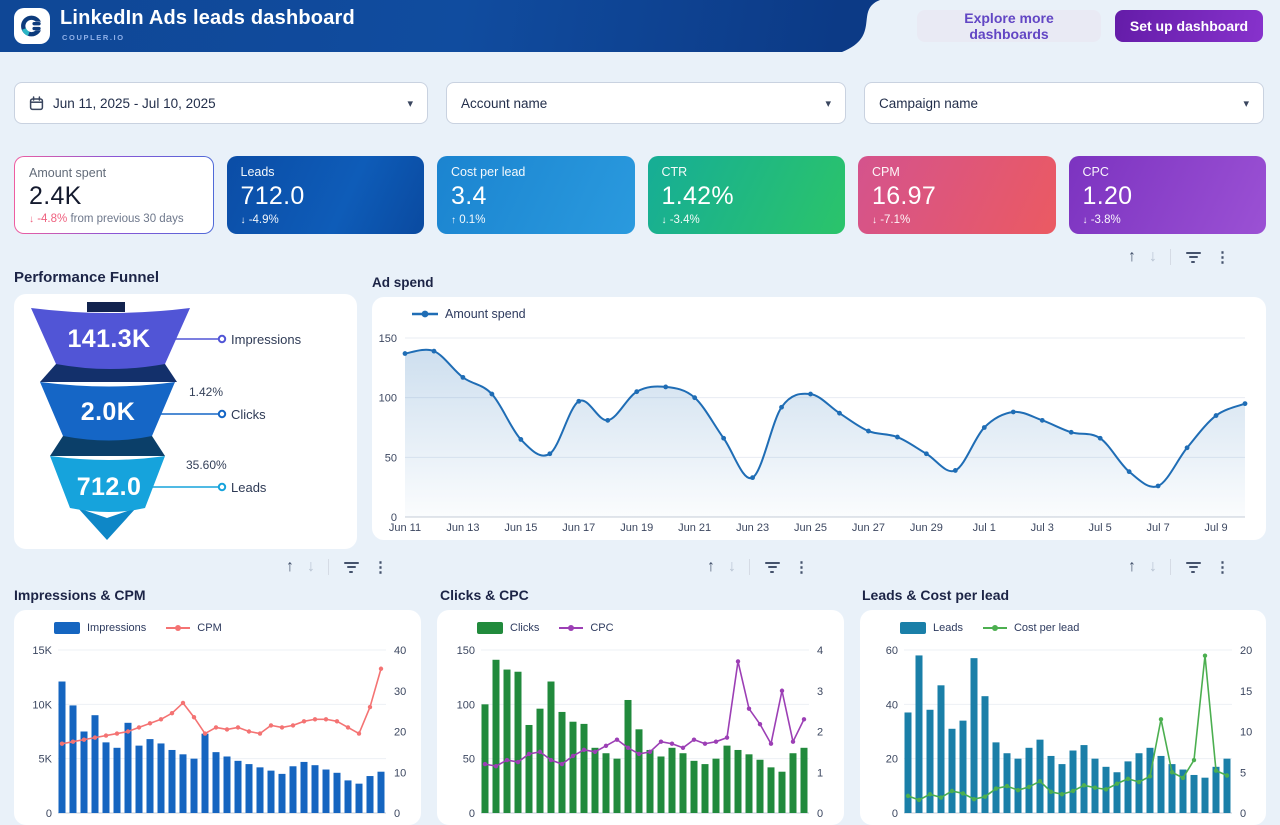  Describe the element at coordinates (820, 733) in the screenshot. I see `right-axis-tick: 2` at that location.